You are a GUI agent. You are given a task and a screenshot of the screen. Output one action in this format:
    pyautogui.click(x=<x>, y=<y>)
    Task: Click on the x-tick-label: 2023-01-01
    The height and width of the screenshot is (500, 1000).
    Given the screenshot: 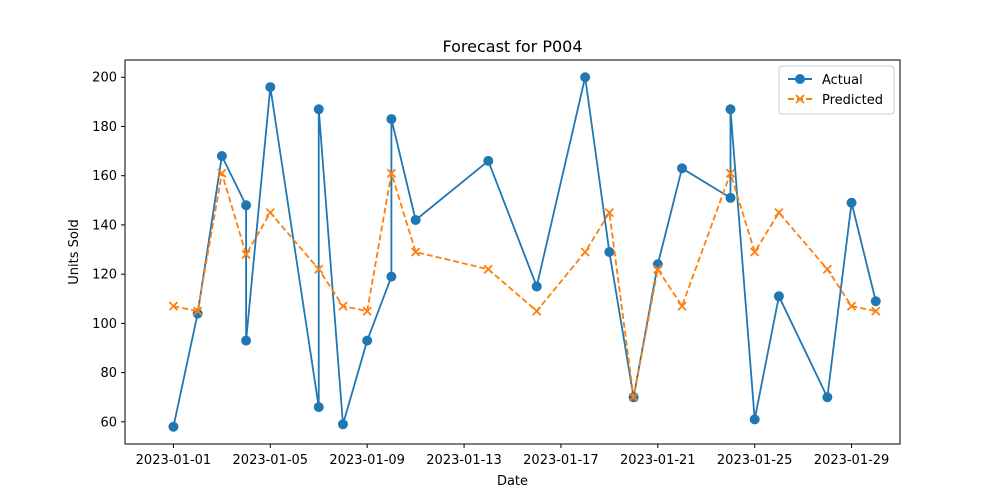 What is the action you would take?
    pyautogui.click(x=174, y=460)
    